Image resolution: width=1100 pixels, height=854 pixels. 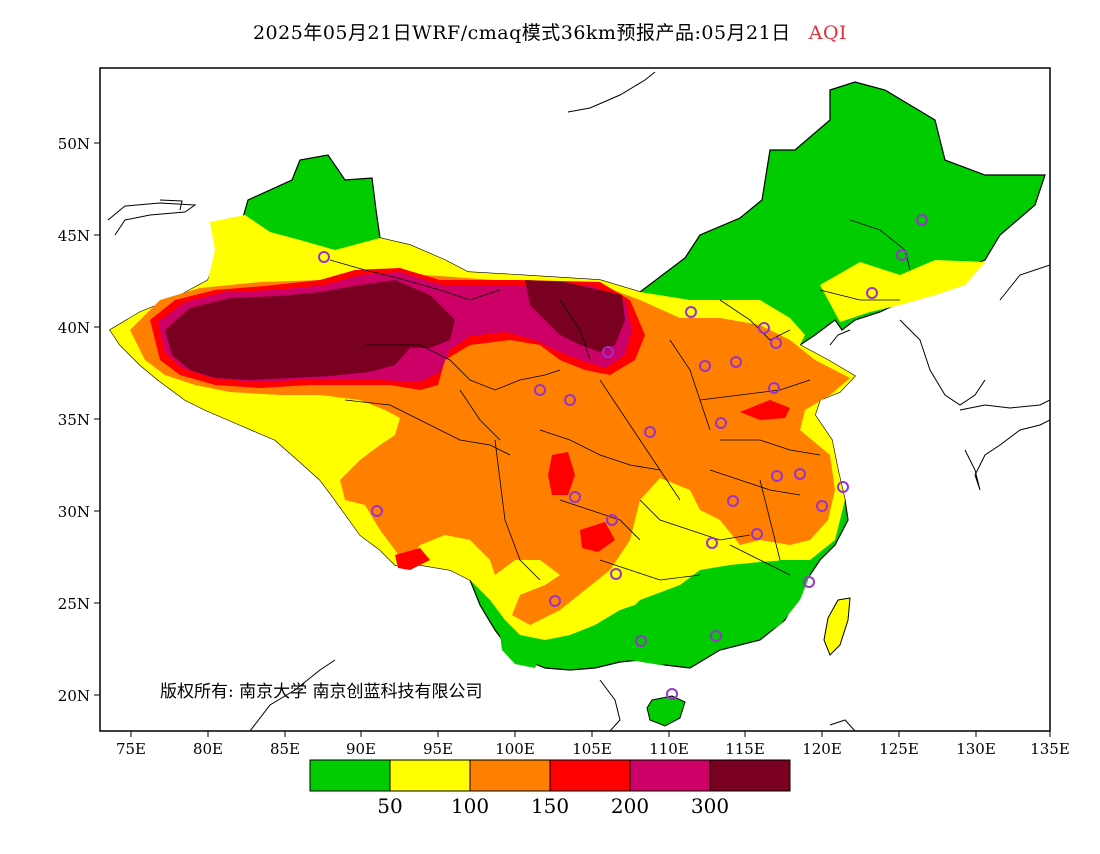 What do you see at coordinates (389, 806) in the screenshot?
I see `legend-threshold: 50` at bounding box center [389, 806].